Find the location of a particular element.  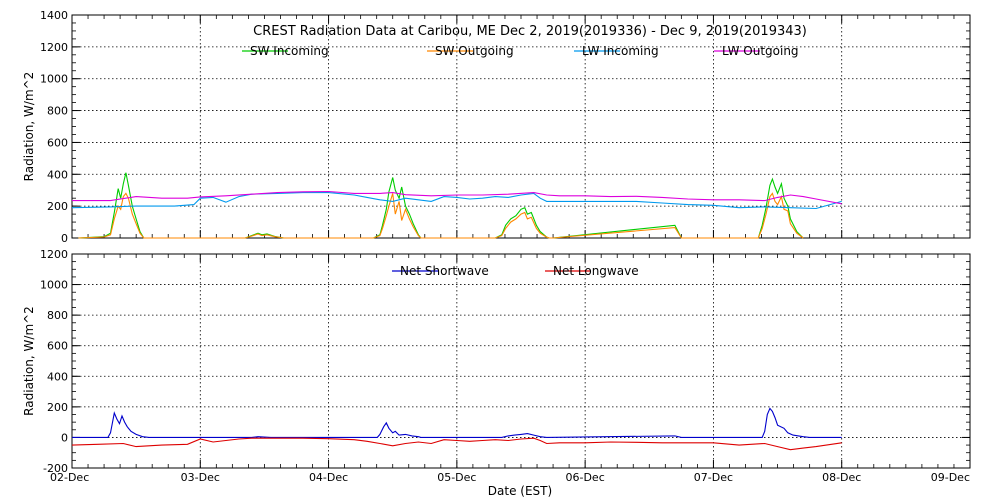

legend-label: Net Shortwave is located at coordinates (444, 271).